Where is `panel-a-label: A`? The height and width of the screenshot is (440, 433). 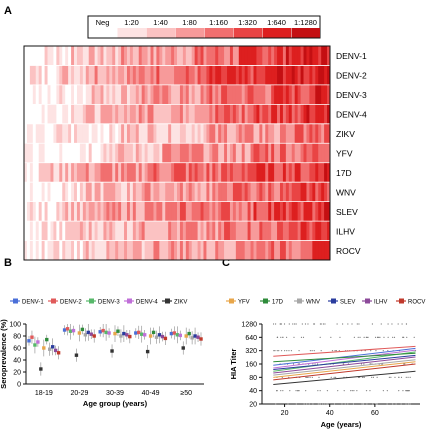
panel-a-label: A is located at coordinates (8, 11).